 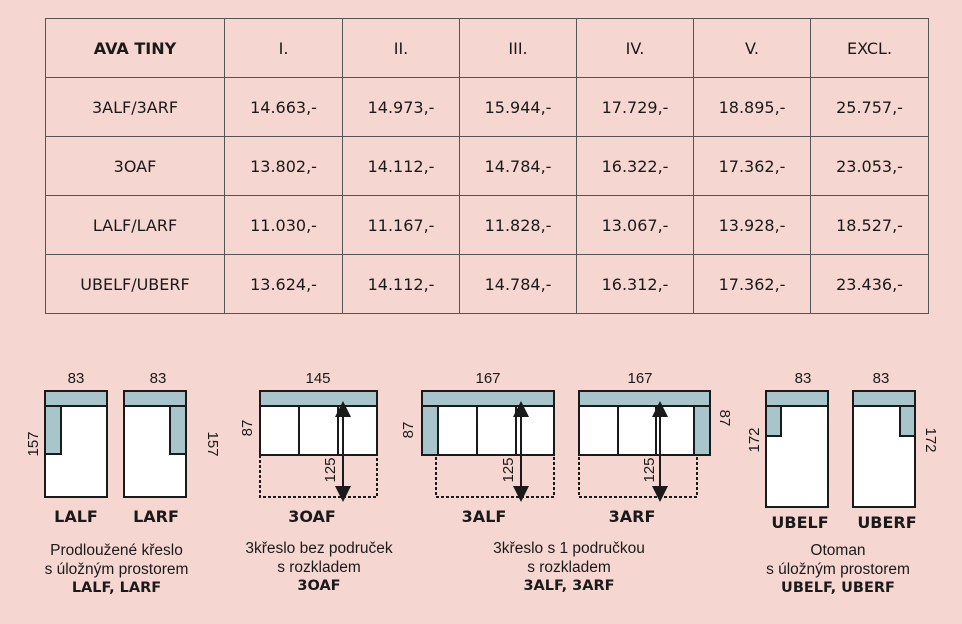 What do you see at coordinates (869, 225) in the screenshot?
I see `table-cell-price: 18.527,-` at bounding box center [869, 225].